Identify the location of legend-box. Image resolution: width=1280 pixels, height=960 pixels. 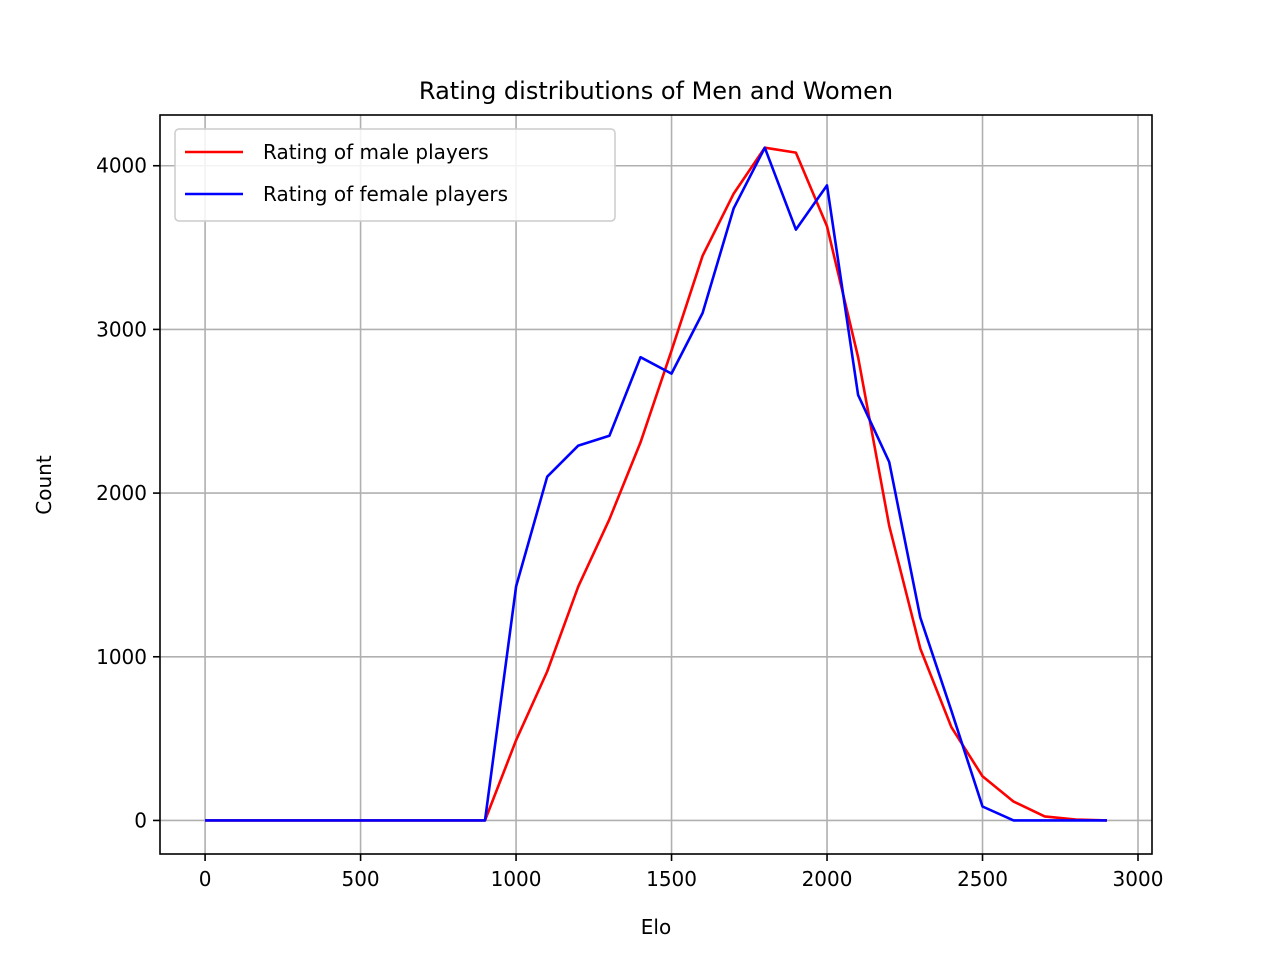
(395, 175).